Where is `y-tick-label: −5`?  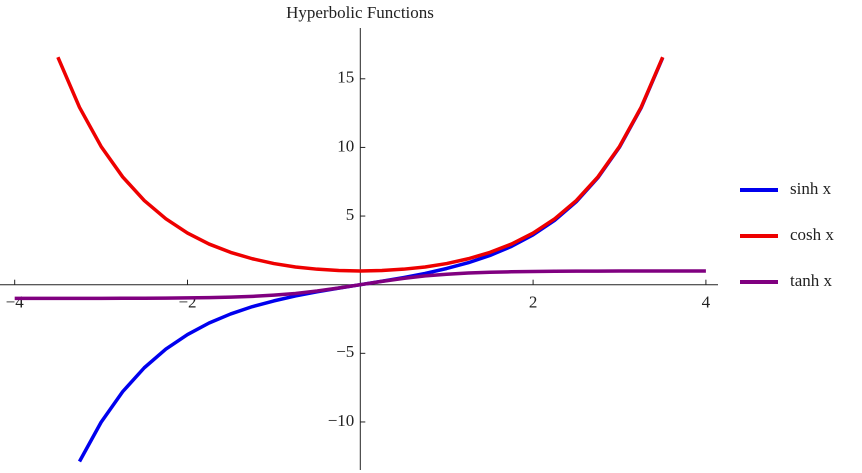
y-tick-label: −5 is located at coordinates (345, 351).